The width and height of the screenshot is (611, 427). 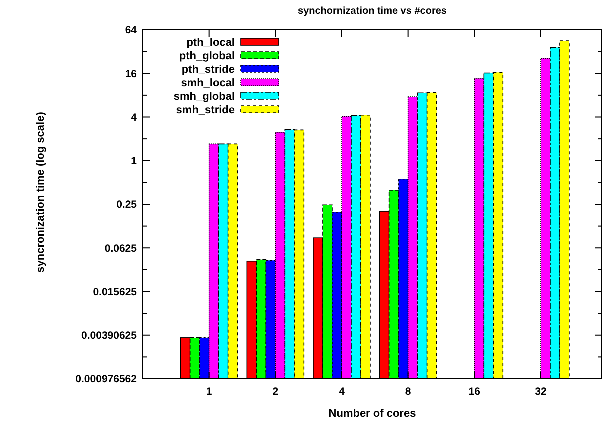 I want to click on legend-label: pth_local, so click(x=210, y=42).